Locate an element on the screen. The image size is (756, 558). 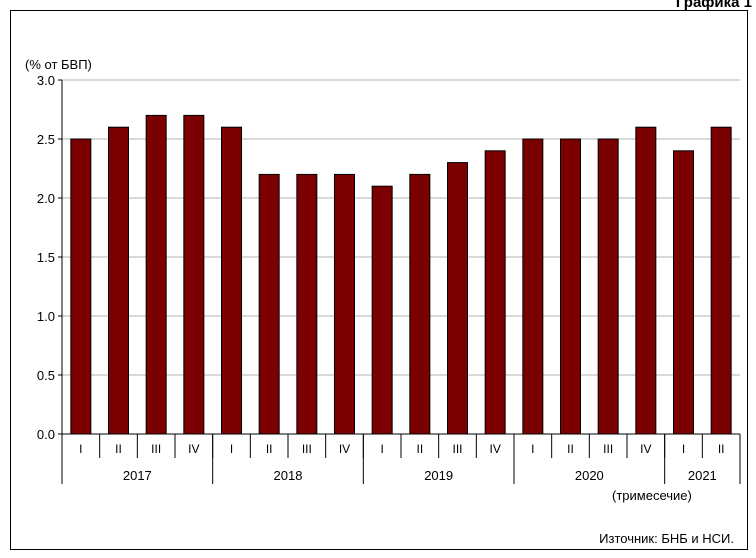
year-label: 2018 is located at coordinates (288, 475).